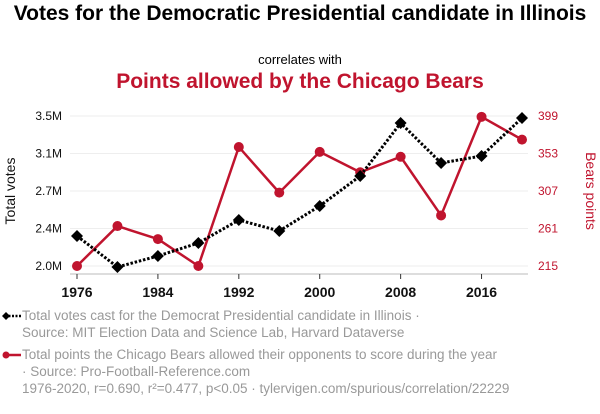  Describe the element at coordinates (48, 116) in the screenshot. I see `y-left-tick-label: 3.5M` at that location.